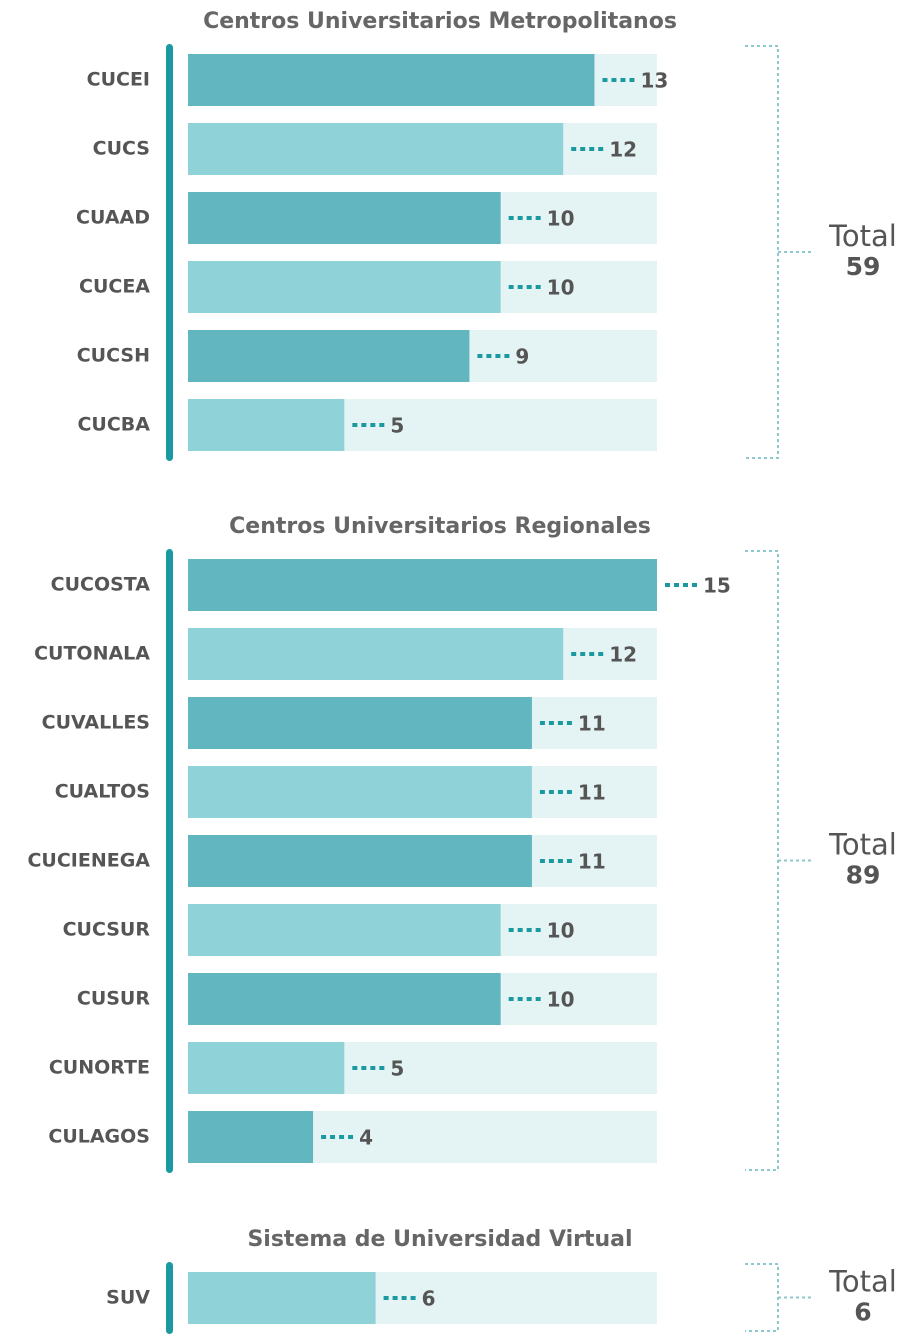 The image size is (907, 1334). What do you see at coordinates (717, 586) in the screenshot?
I see `value-label: 15` at bounding box center [717, 586].